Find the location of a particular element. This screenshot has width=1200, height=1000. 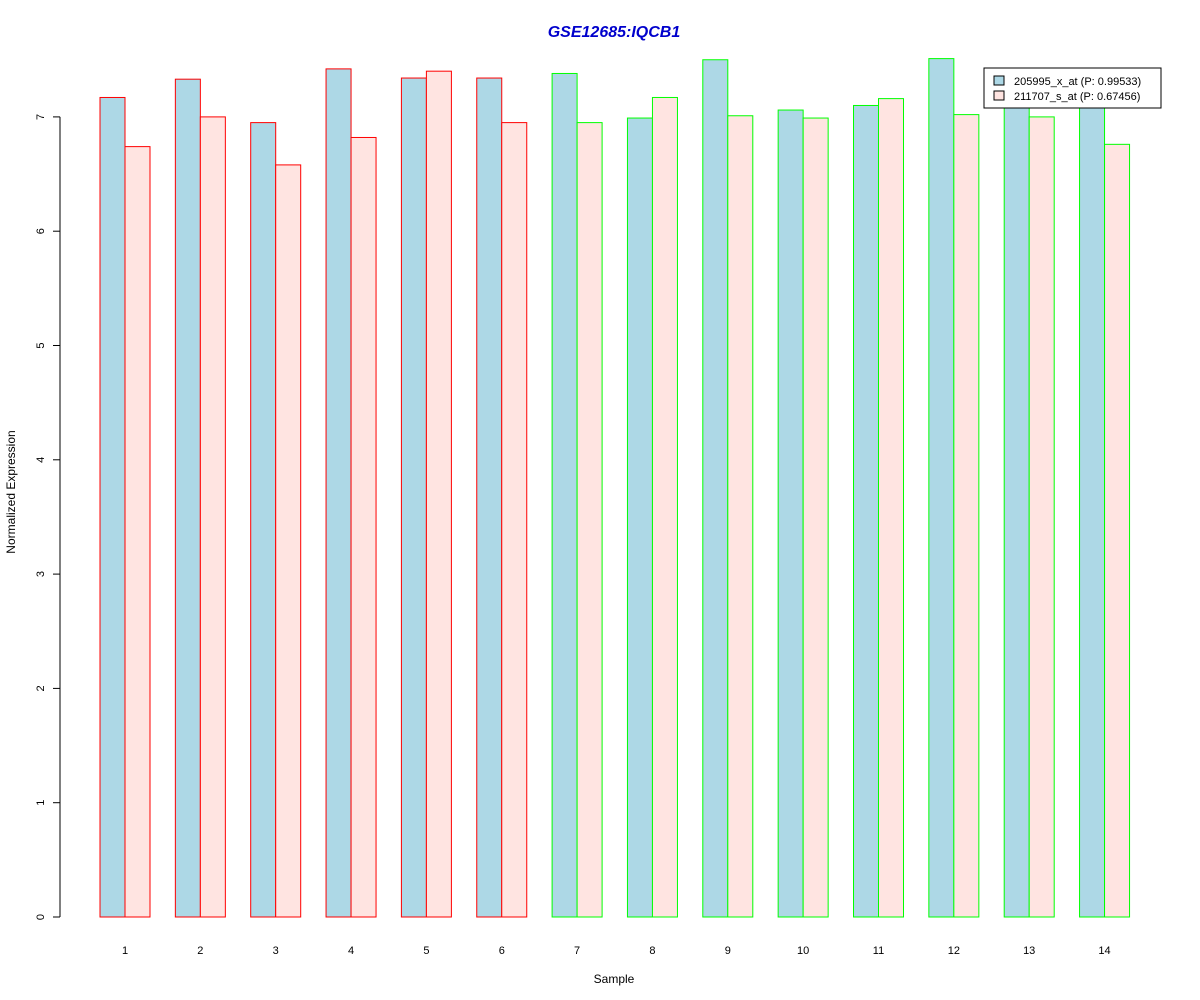

legend-label-1: 205995_x_at (P: 0.99533) is located at coordinates (1077, 82).